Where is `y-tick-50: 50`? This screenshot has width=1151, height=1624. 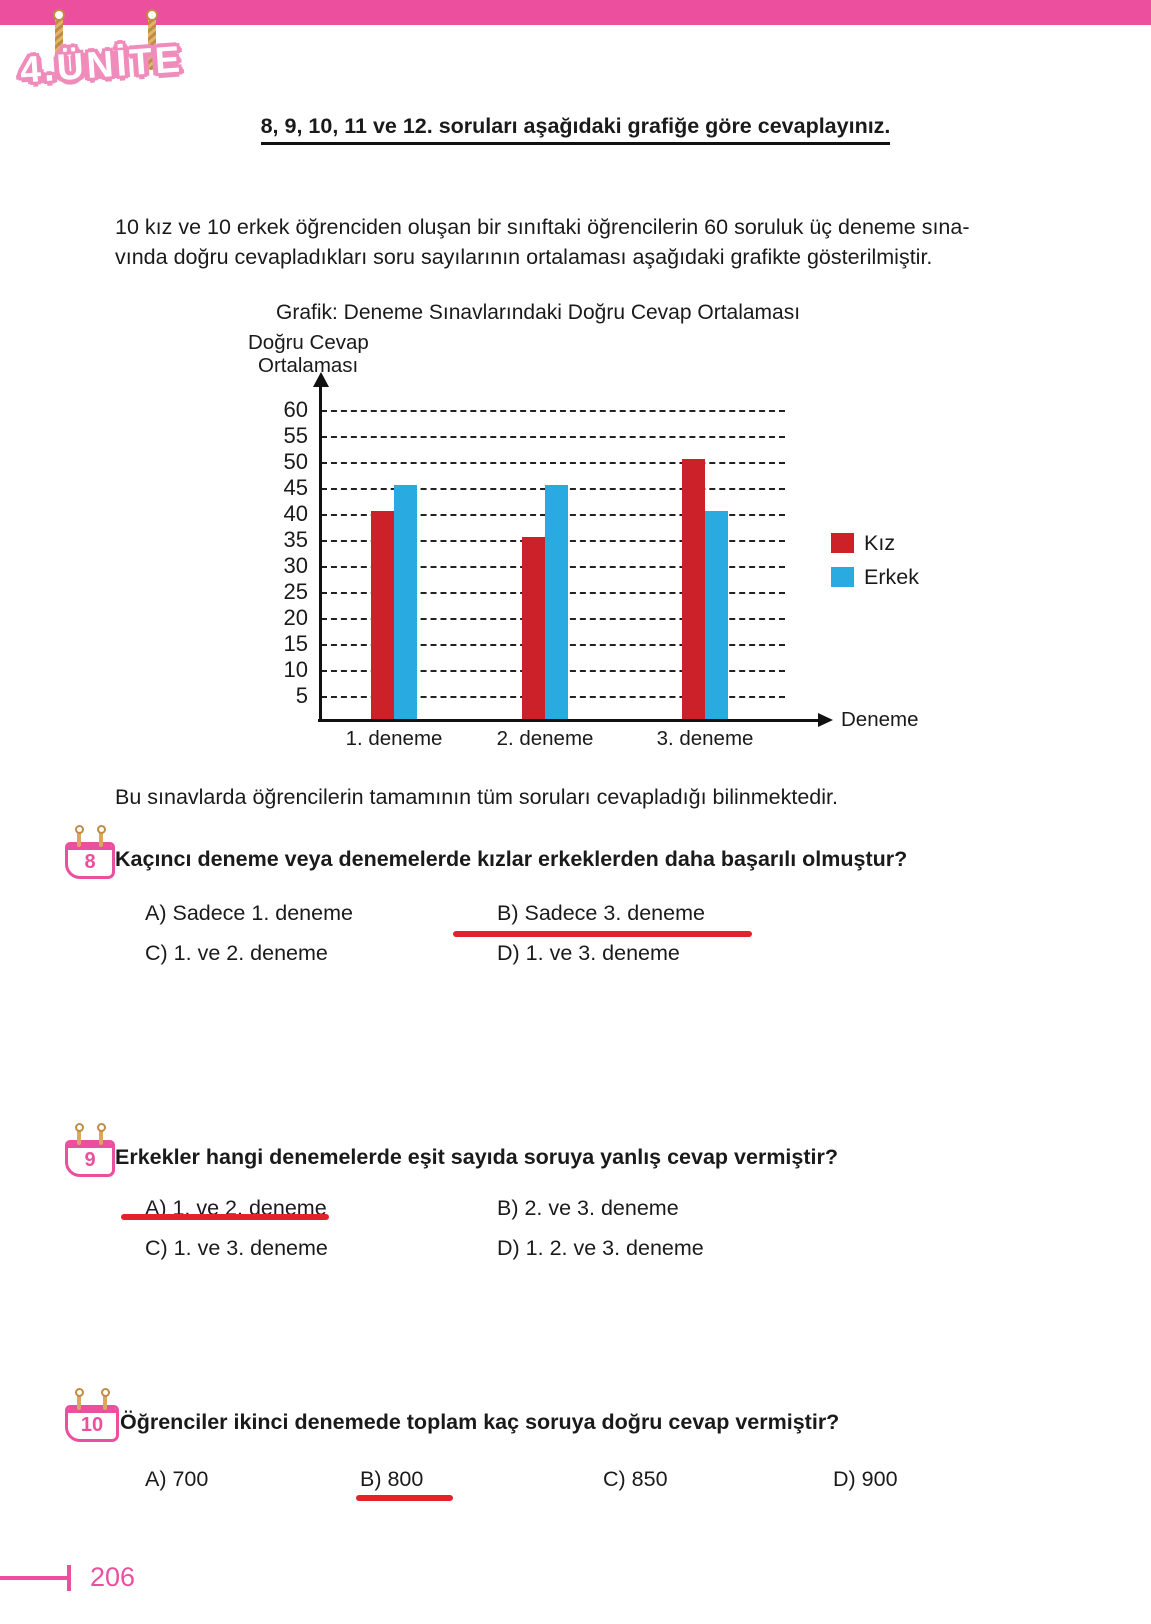
y-tick-50: 50 is located at coordinates (295, 461).